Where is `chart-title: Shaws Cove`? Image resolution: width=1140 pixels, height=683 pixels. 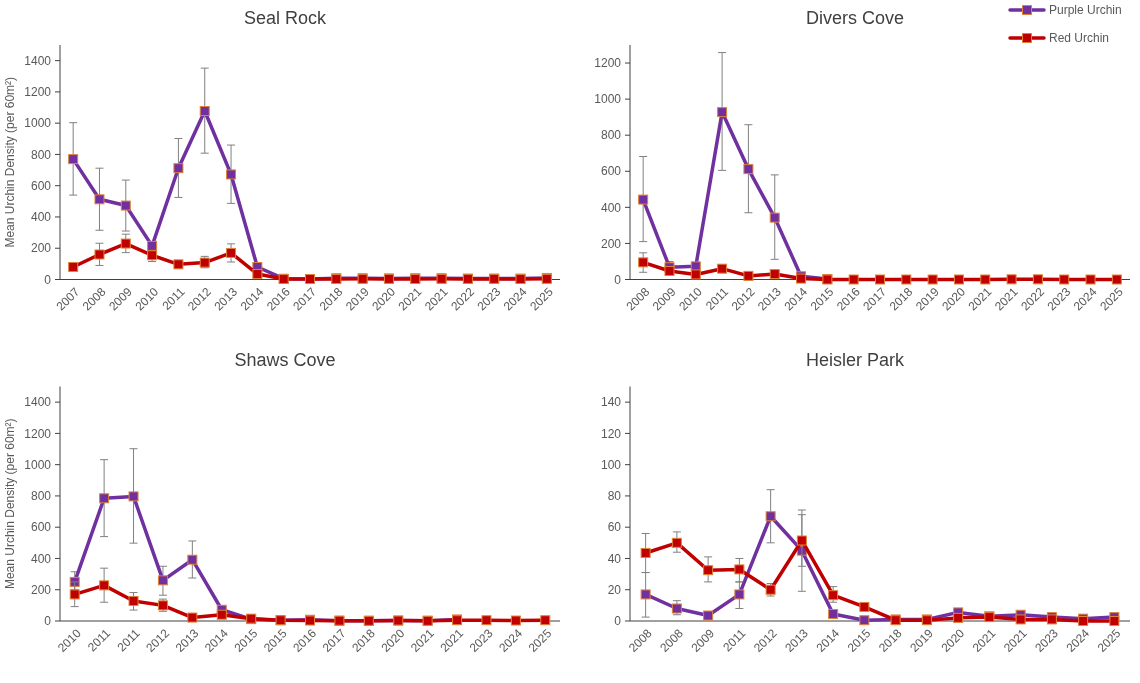 chart-title: Shaws Cove is located at coordinates (285, 359).